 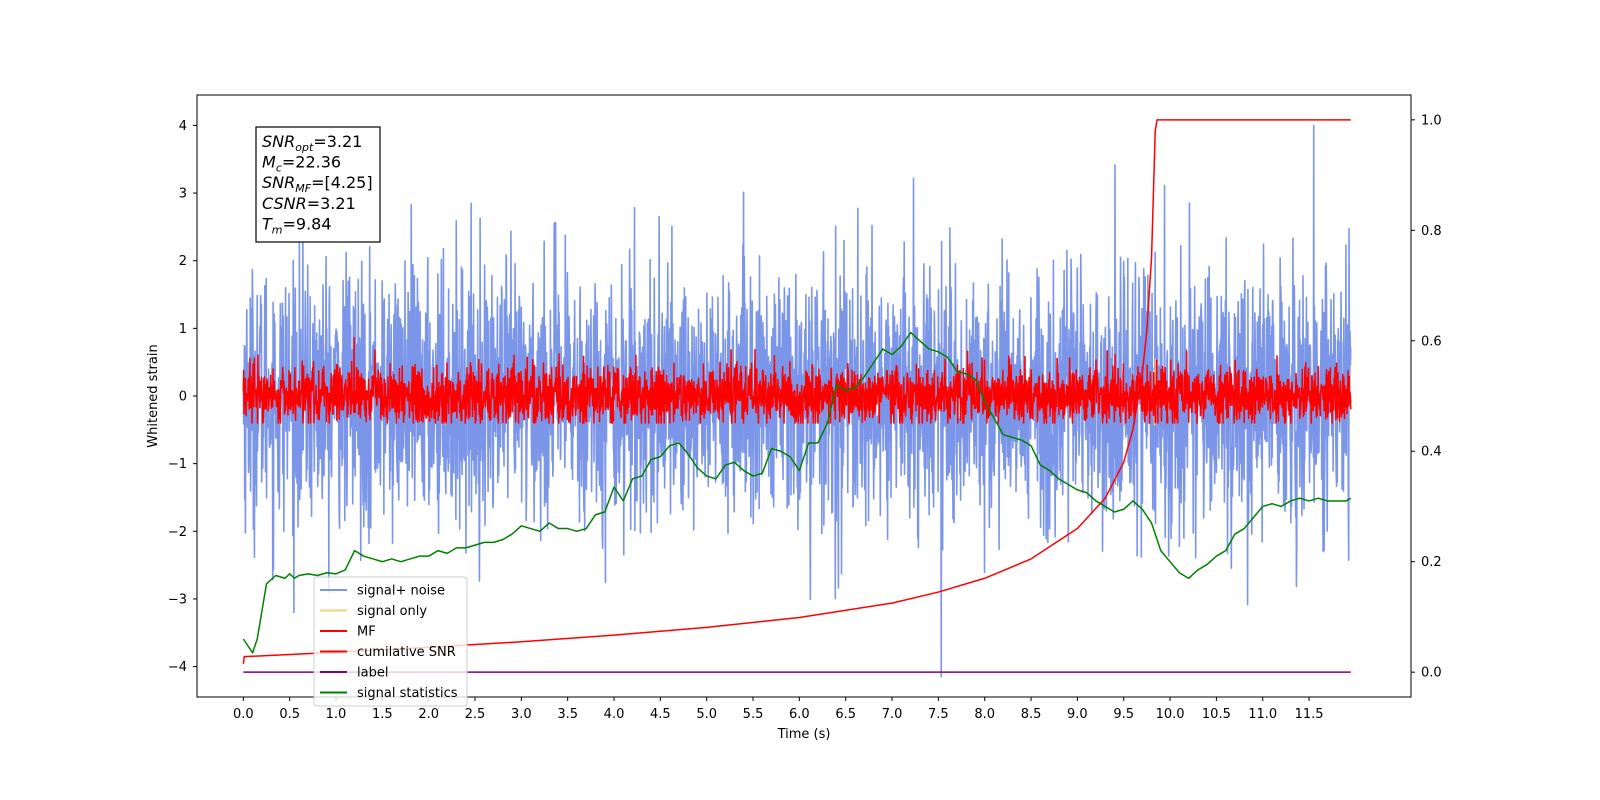 I want to click on y-tick-label-right: 0.4, so click(x=1431, y=452).